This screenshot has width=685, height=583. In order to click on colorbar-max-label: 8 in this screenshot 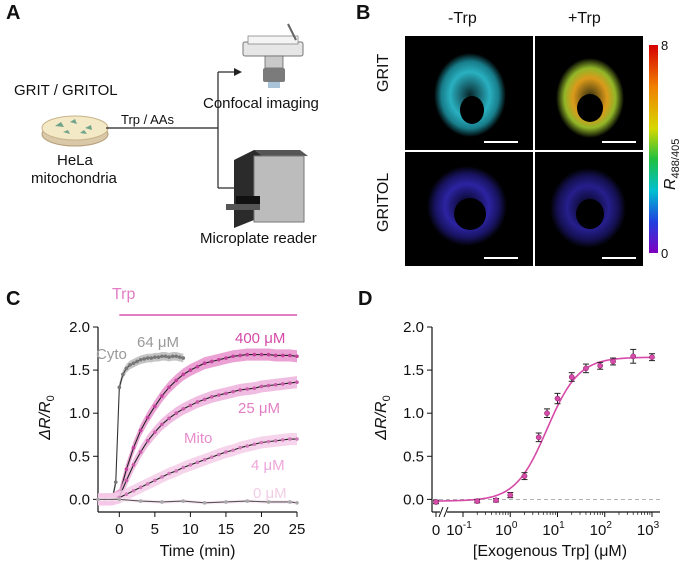, I will do `click(665, 45)`.